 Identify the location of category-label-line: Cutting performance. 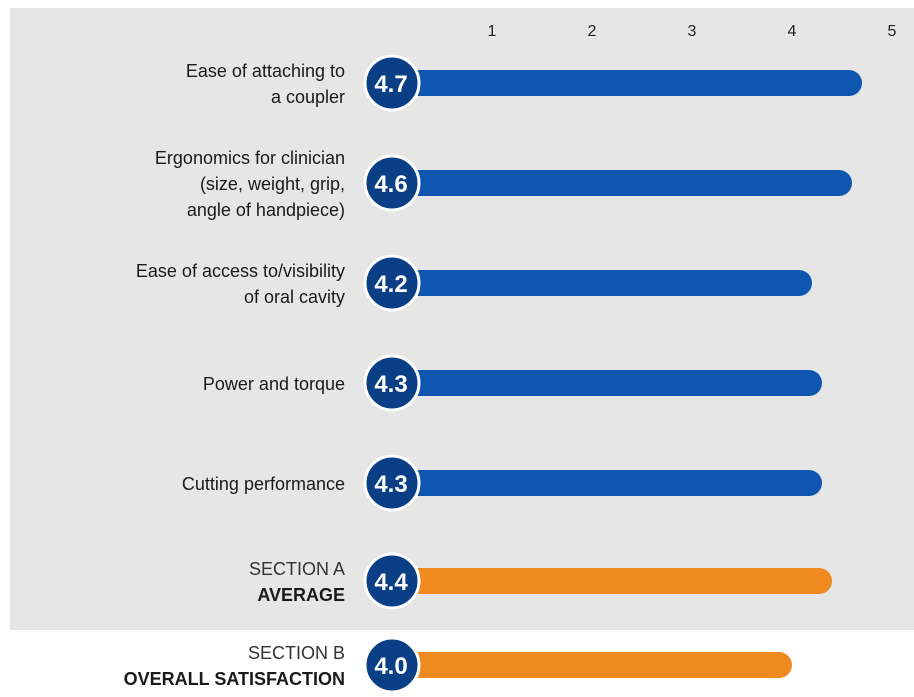
(263, 484).